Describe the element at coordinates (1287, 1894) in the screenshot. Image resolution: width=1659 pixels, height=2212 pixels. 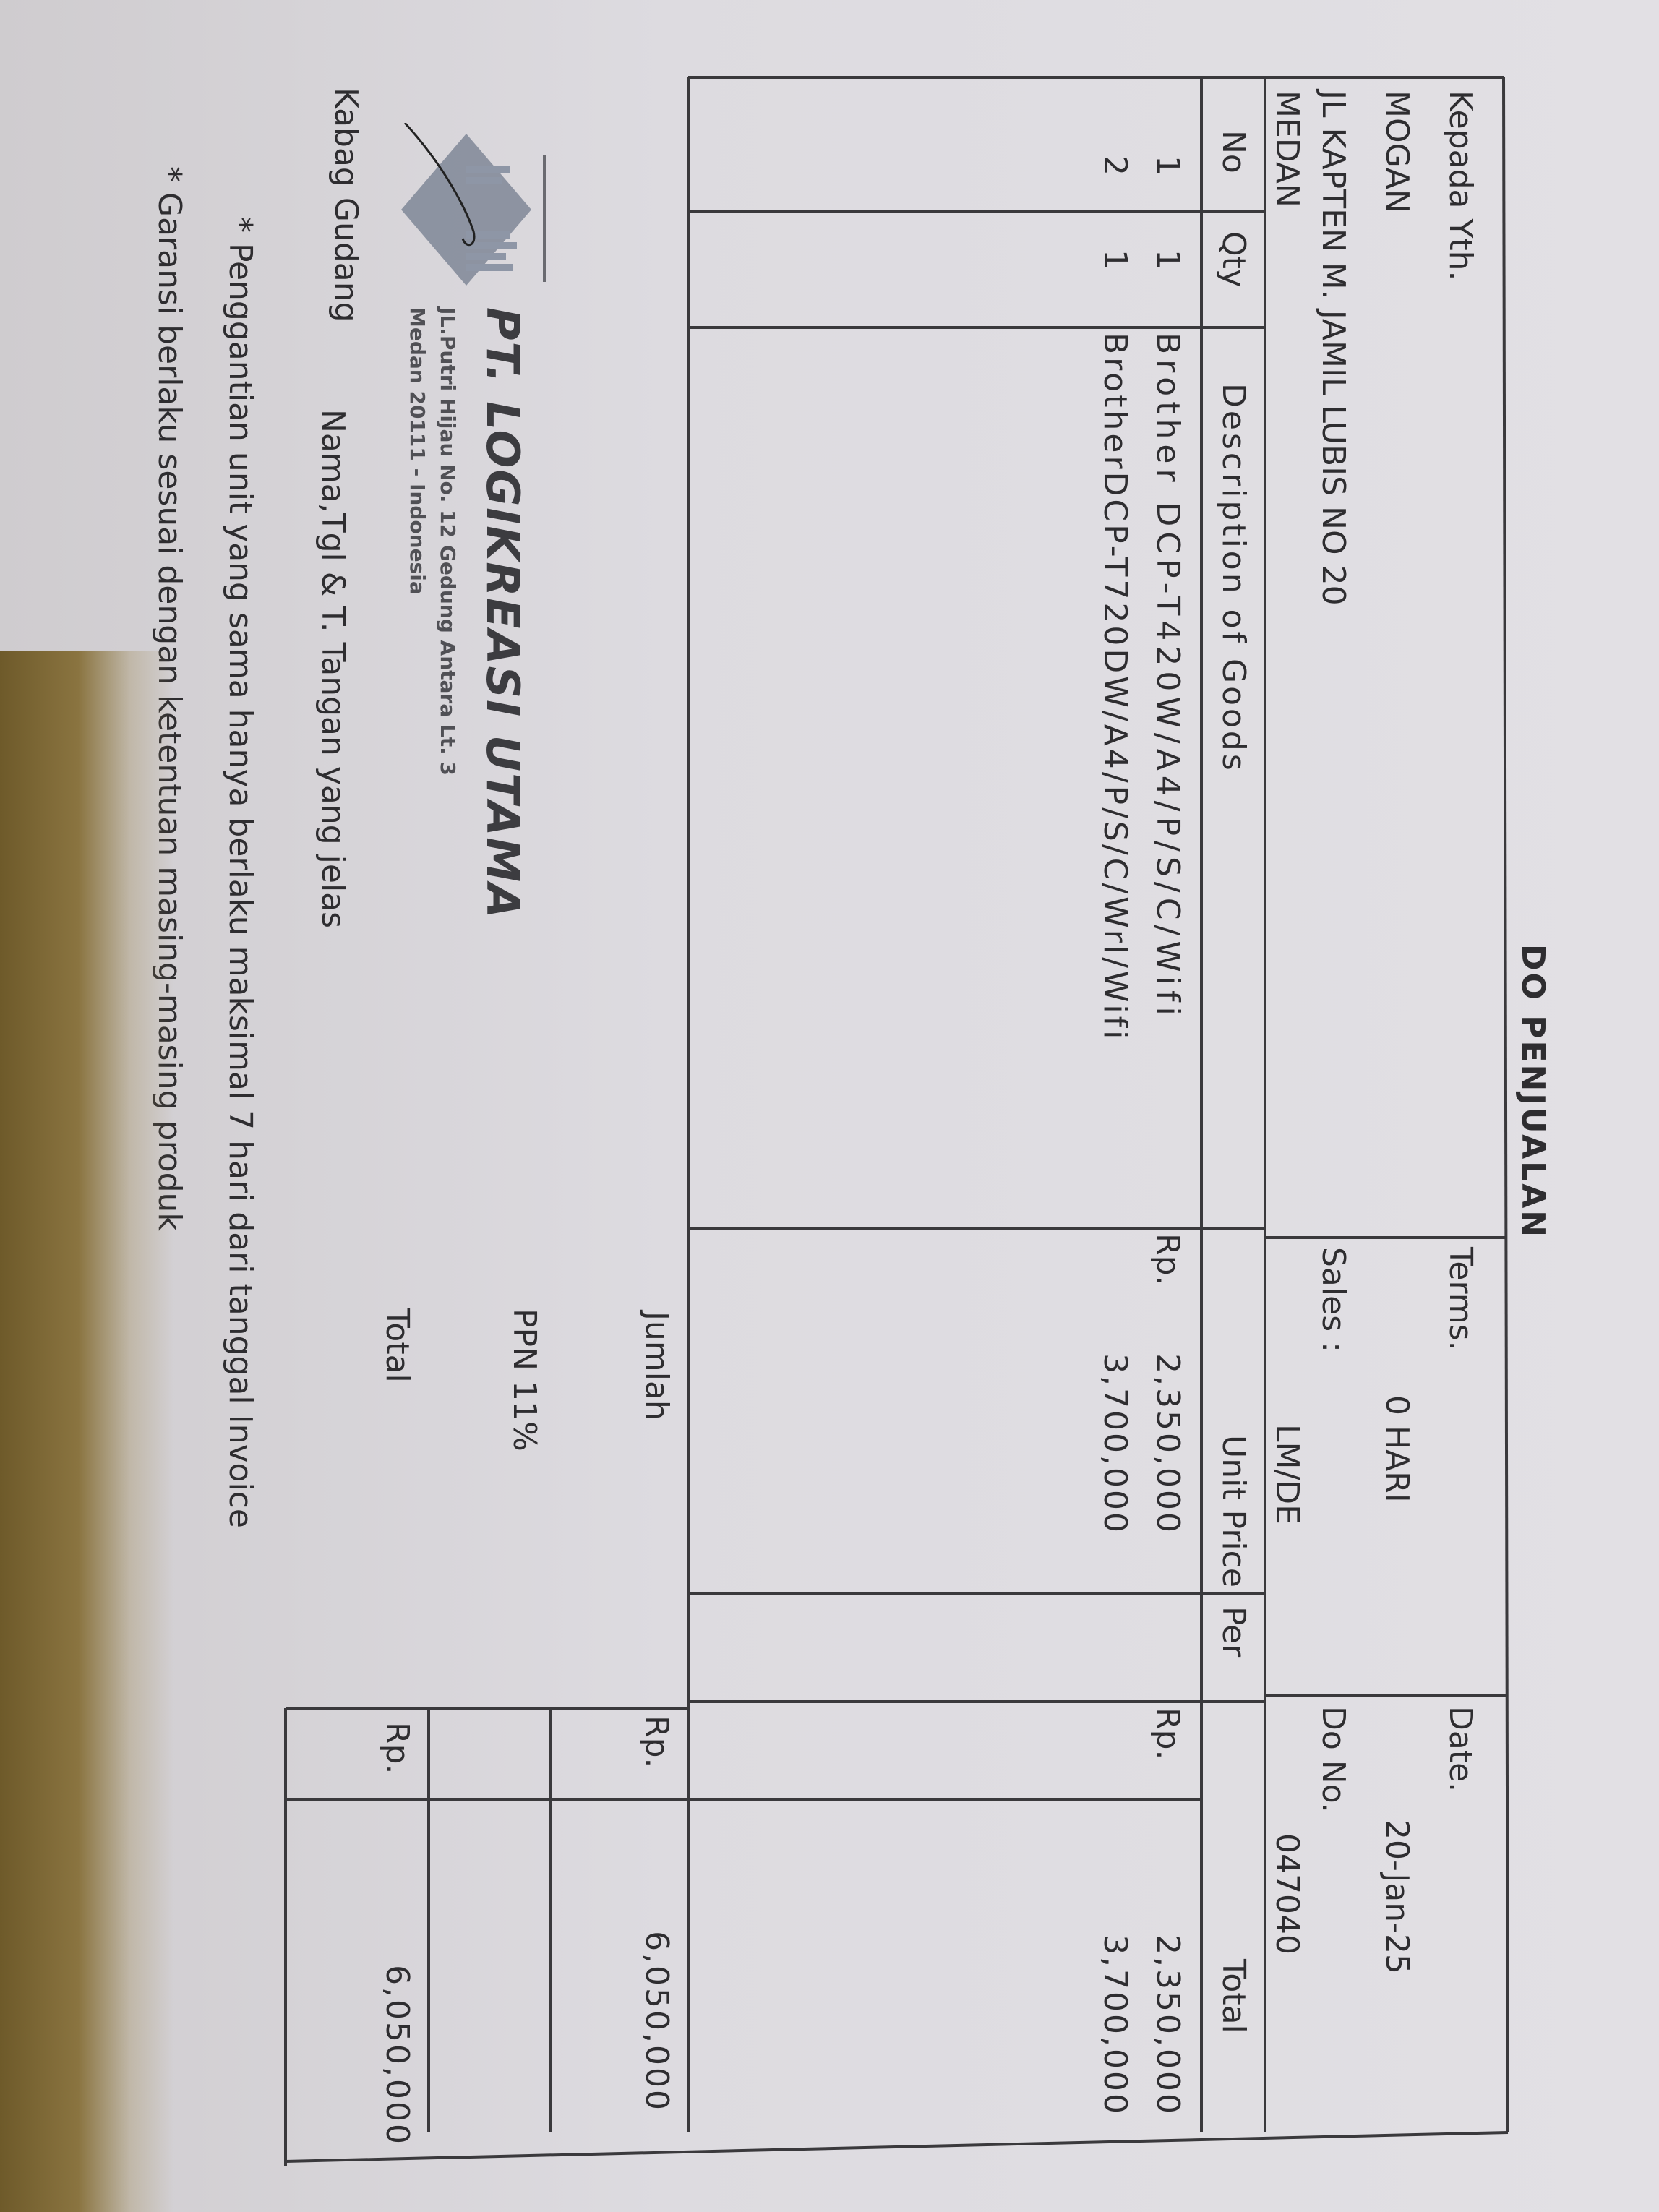
I see `do-number-value: 047040` at that location.